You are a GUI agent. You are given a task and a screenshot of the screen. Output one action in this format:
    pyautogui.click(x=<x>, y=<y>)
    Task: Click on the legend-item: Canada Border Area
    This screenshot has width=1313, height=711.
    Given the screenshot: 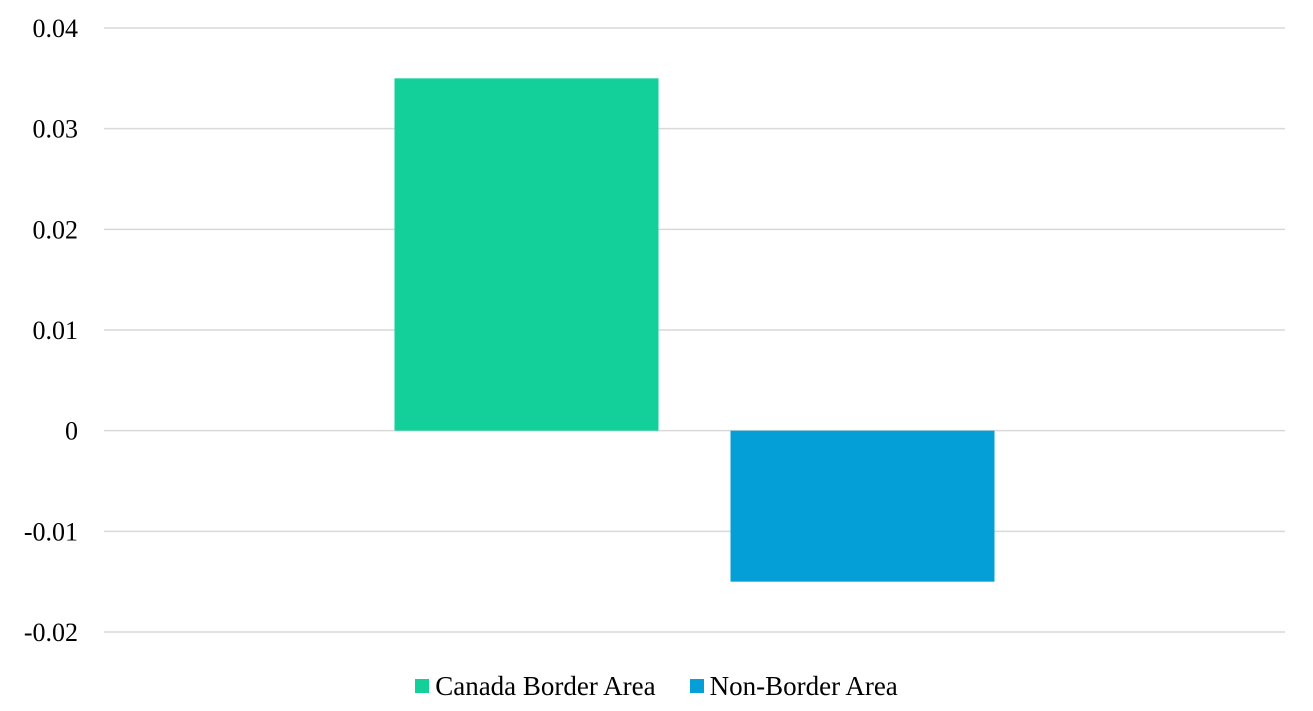 What is the action you would take?
    pyautogui.click(x=535, y=685)
    